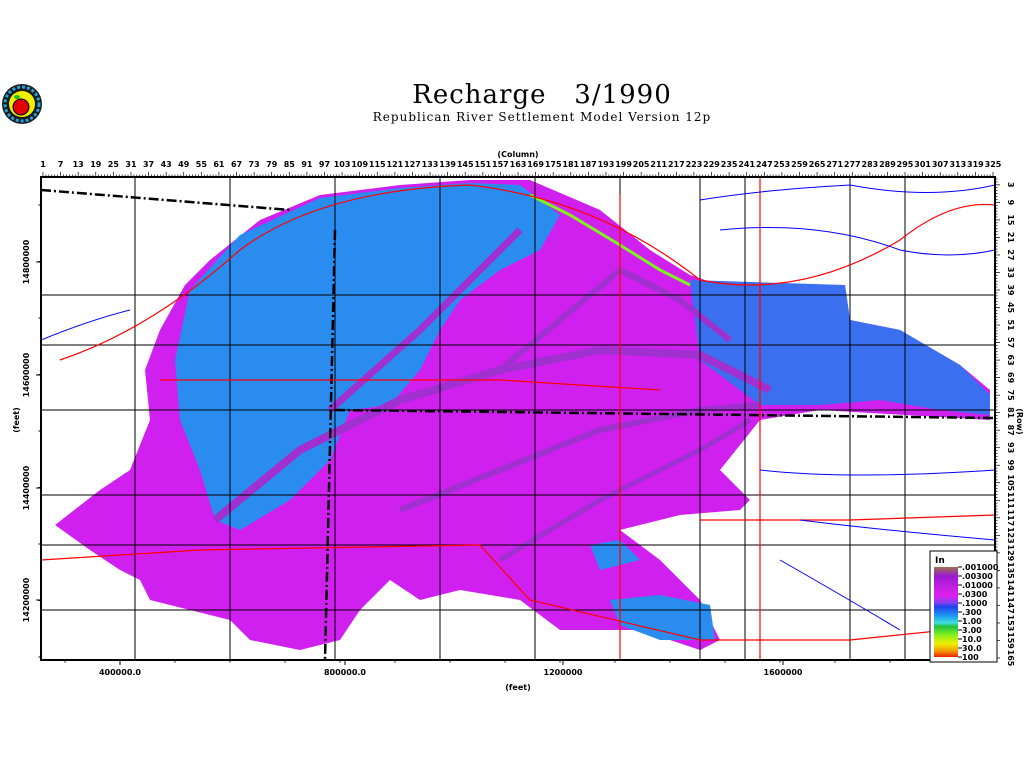 This screenshot has height=768, width=1024. I want to click on column-tick-label: 25, so click(114, 164).